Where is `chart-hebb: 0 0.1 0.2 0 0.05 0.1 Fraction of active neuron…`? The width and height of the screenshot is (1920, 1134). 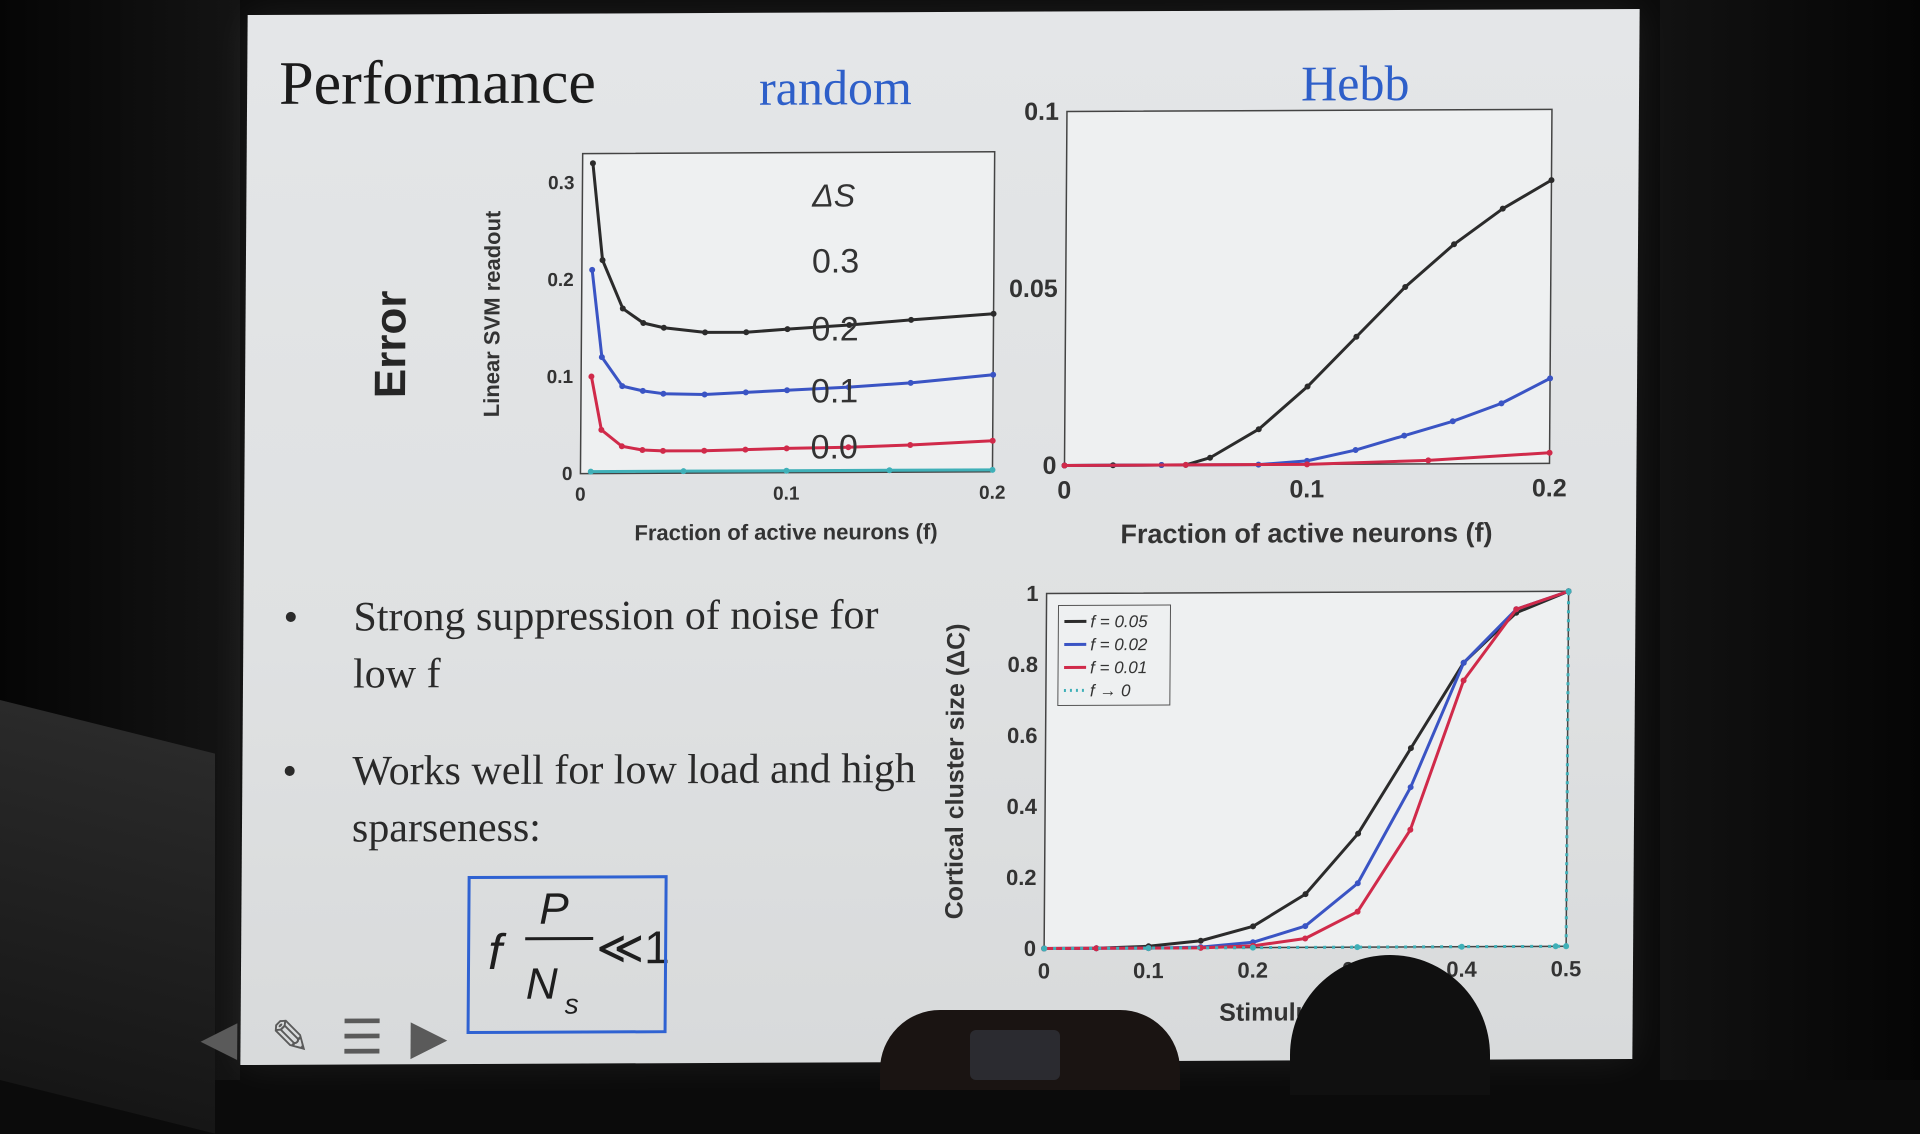 chart-hebb: 0 0.1 0.2 0 0.05 0.1 Fraction of active neuron… is located at coordinates (1288, 323).